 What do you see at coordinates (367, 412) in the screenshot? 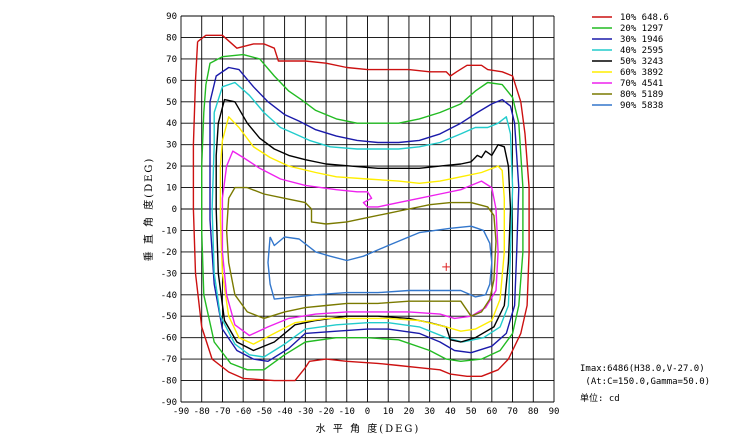
I see `x-tick-label: 0` at bounding box center [367, 412].